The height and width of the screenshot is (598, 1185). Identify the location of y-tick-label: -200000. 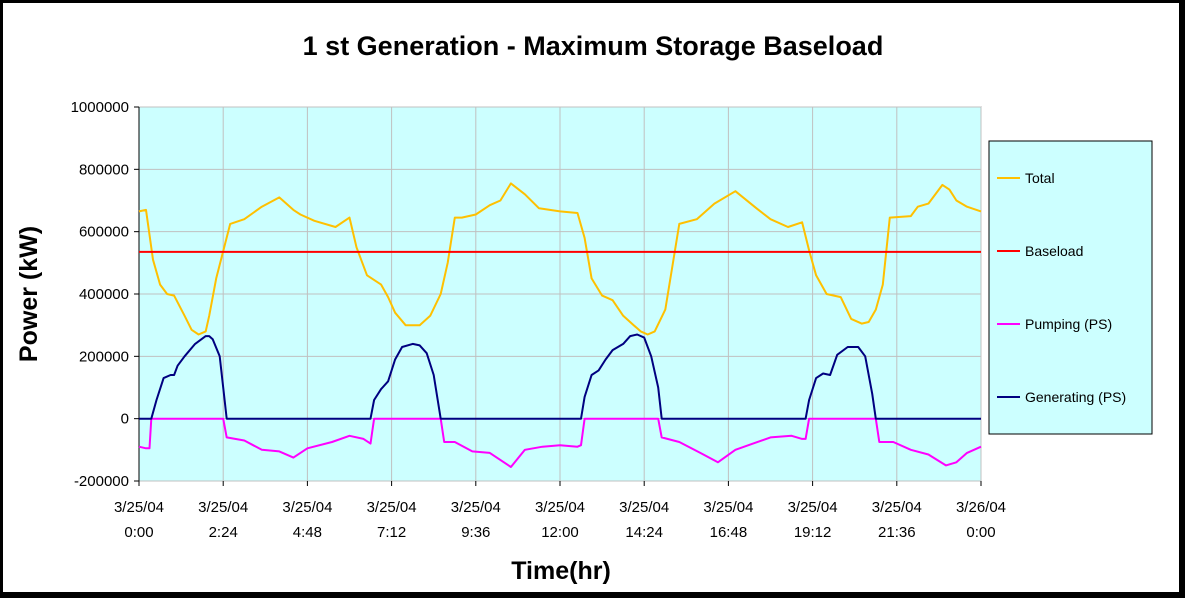
(101, 481).